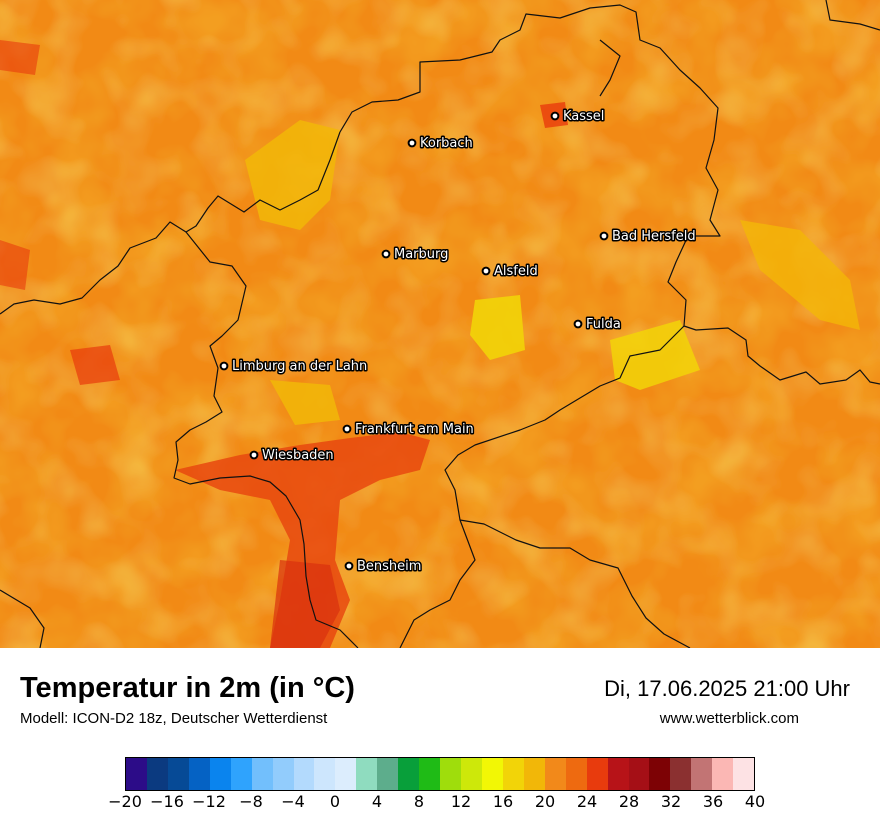 The height and width of the screenshot is (830, 880). What do you see at coordinates (713, 801) in the screenshot?
I see `colorbar-tick-label: 36` at bounding box center [713, 801].